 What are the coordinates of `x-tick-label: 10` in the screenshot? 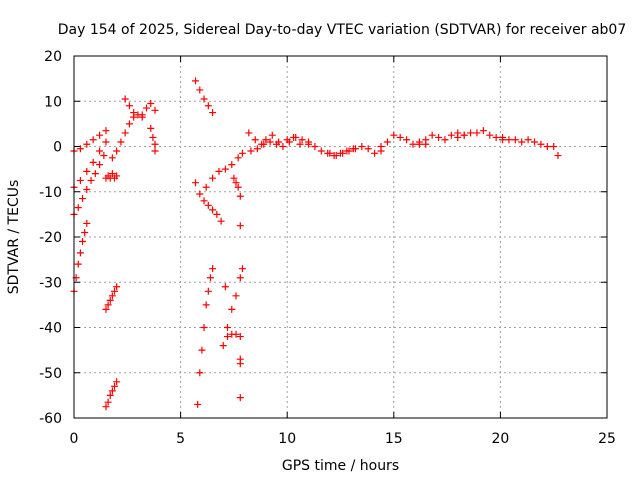 It's located at (287, 439).